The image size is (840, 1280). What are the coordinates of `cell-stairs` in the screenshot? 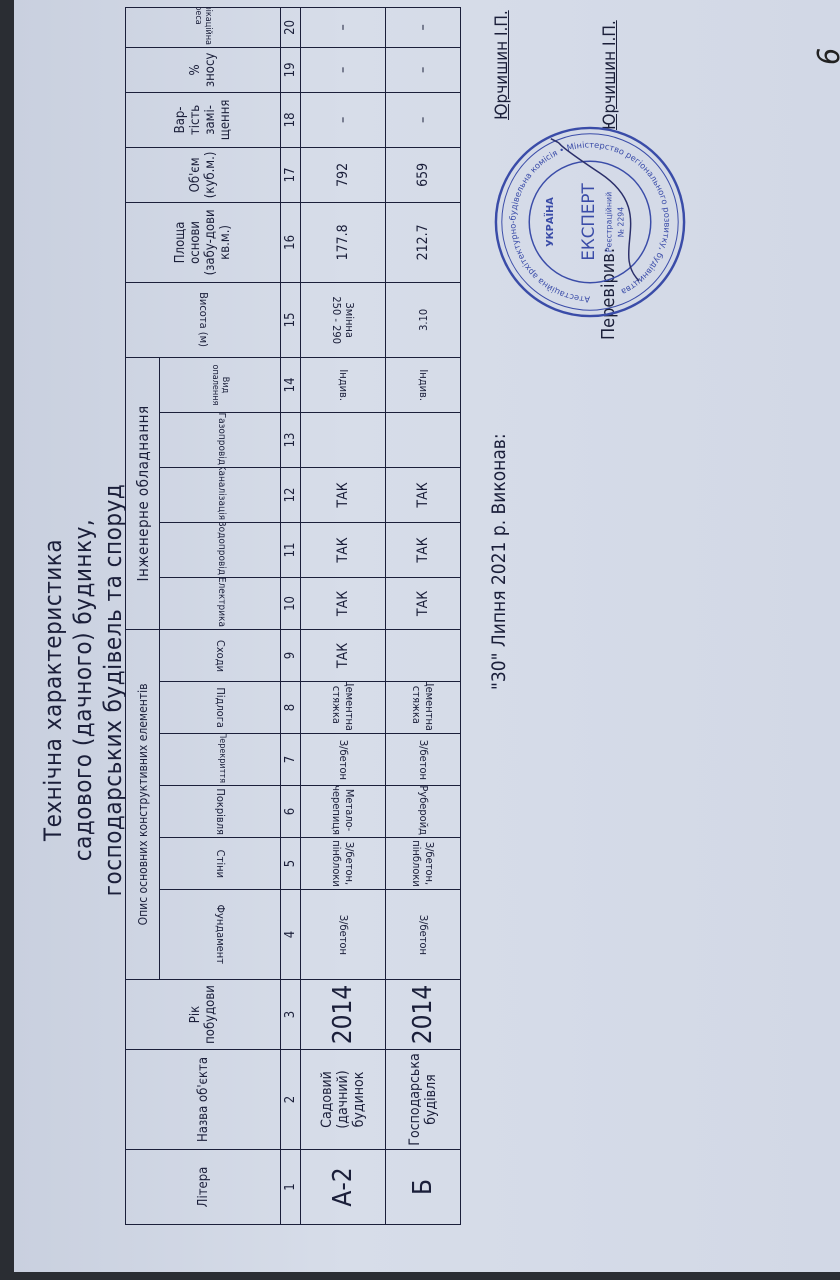 It's located at (423, 655).